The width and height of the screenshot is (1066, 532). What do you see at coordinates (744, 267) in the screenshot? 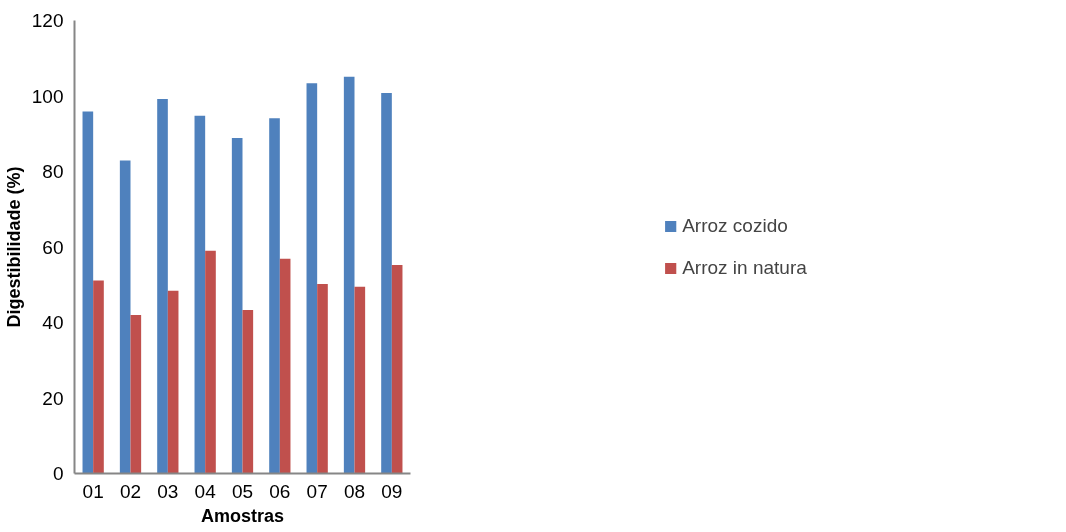
I see `legend-label: Arroz in natura` at bounding box center [744, 267].